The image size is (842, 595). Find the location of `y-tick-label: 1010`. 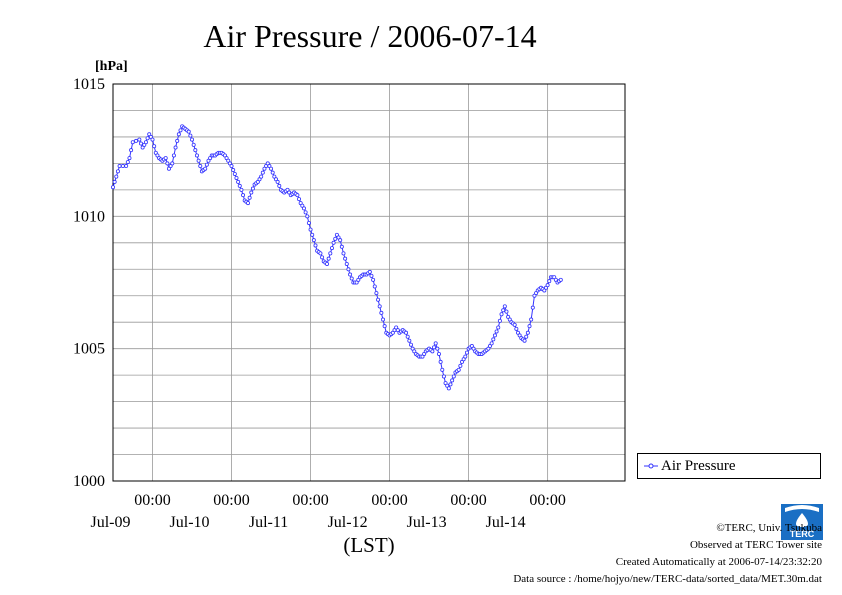

y-tick-label: 1010 is located at coordinates (89, 216).